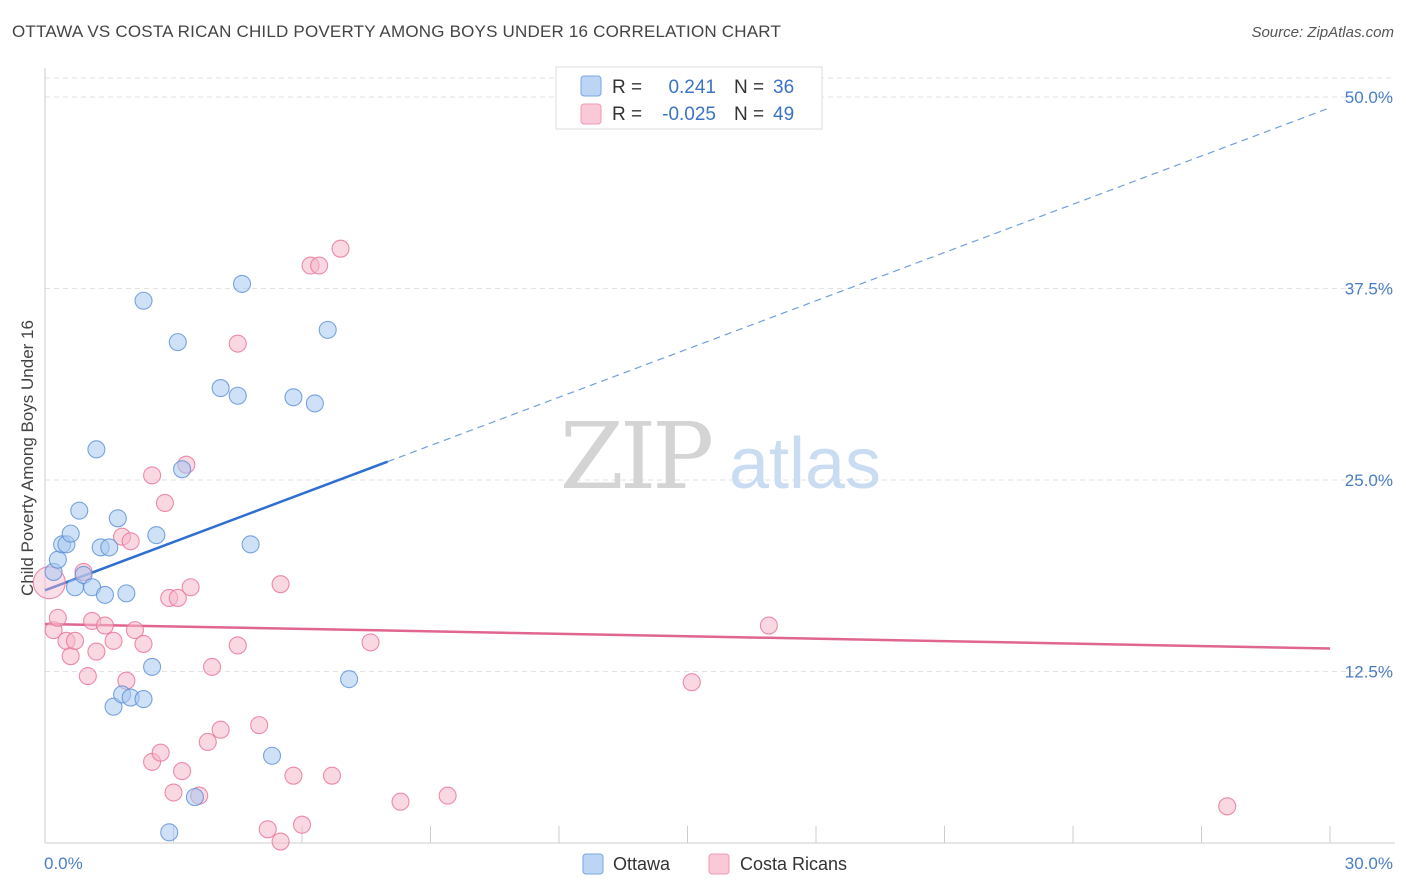 The width and height of the screenshot is (1406, 892). Describe the element at coordinates (1369, 863) in the screenshot. I see `x-tick-label: 30.0%` at that location.